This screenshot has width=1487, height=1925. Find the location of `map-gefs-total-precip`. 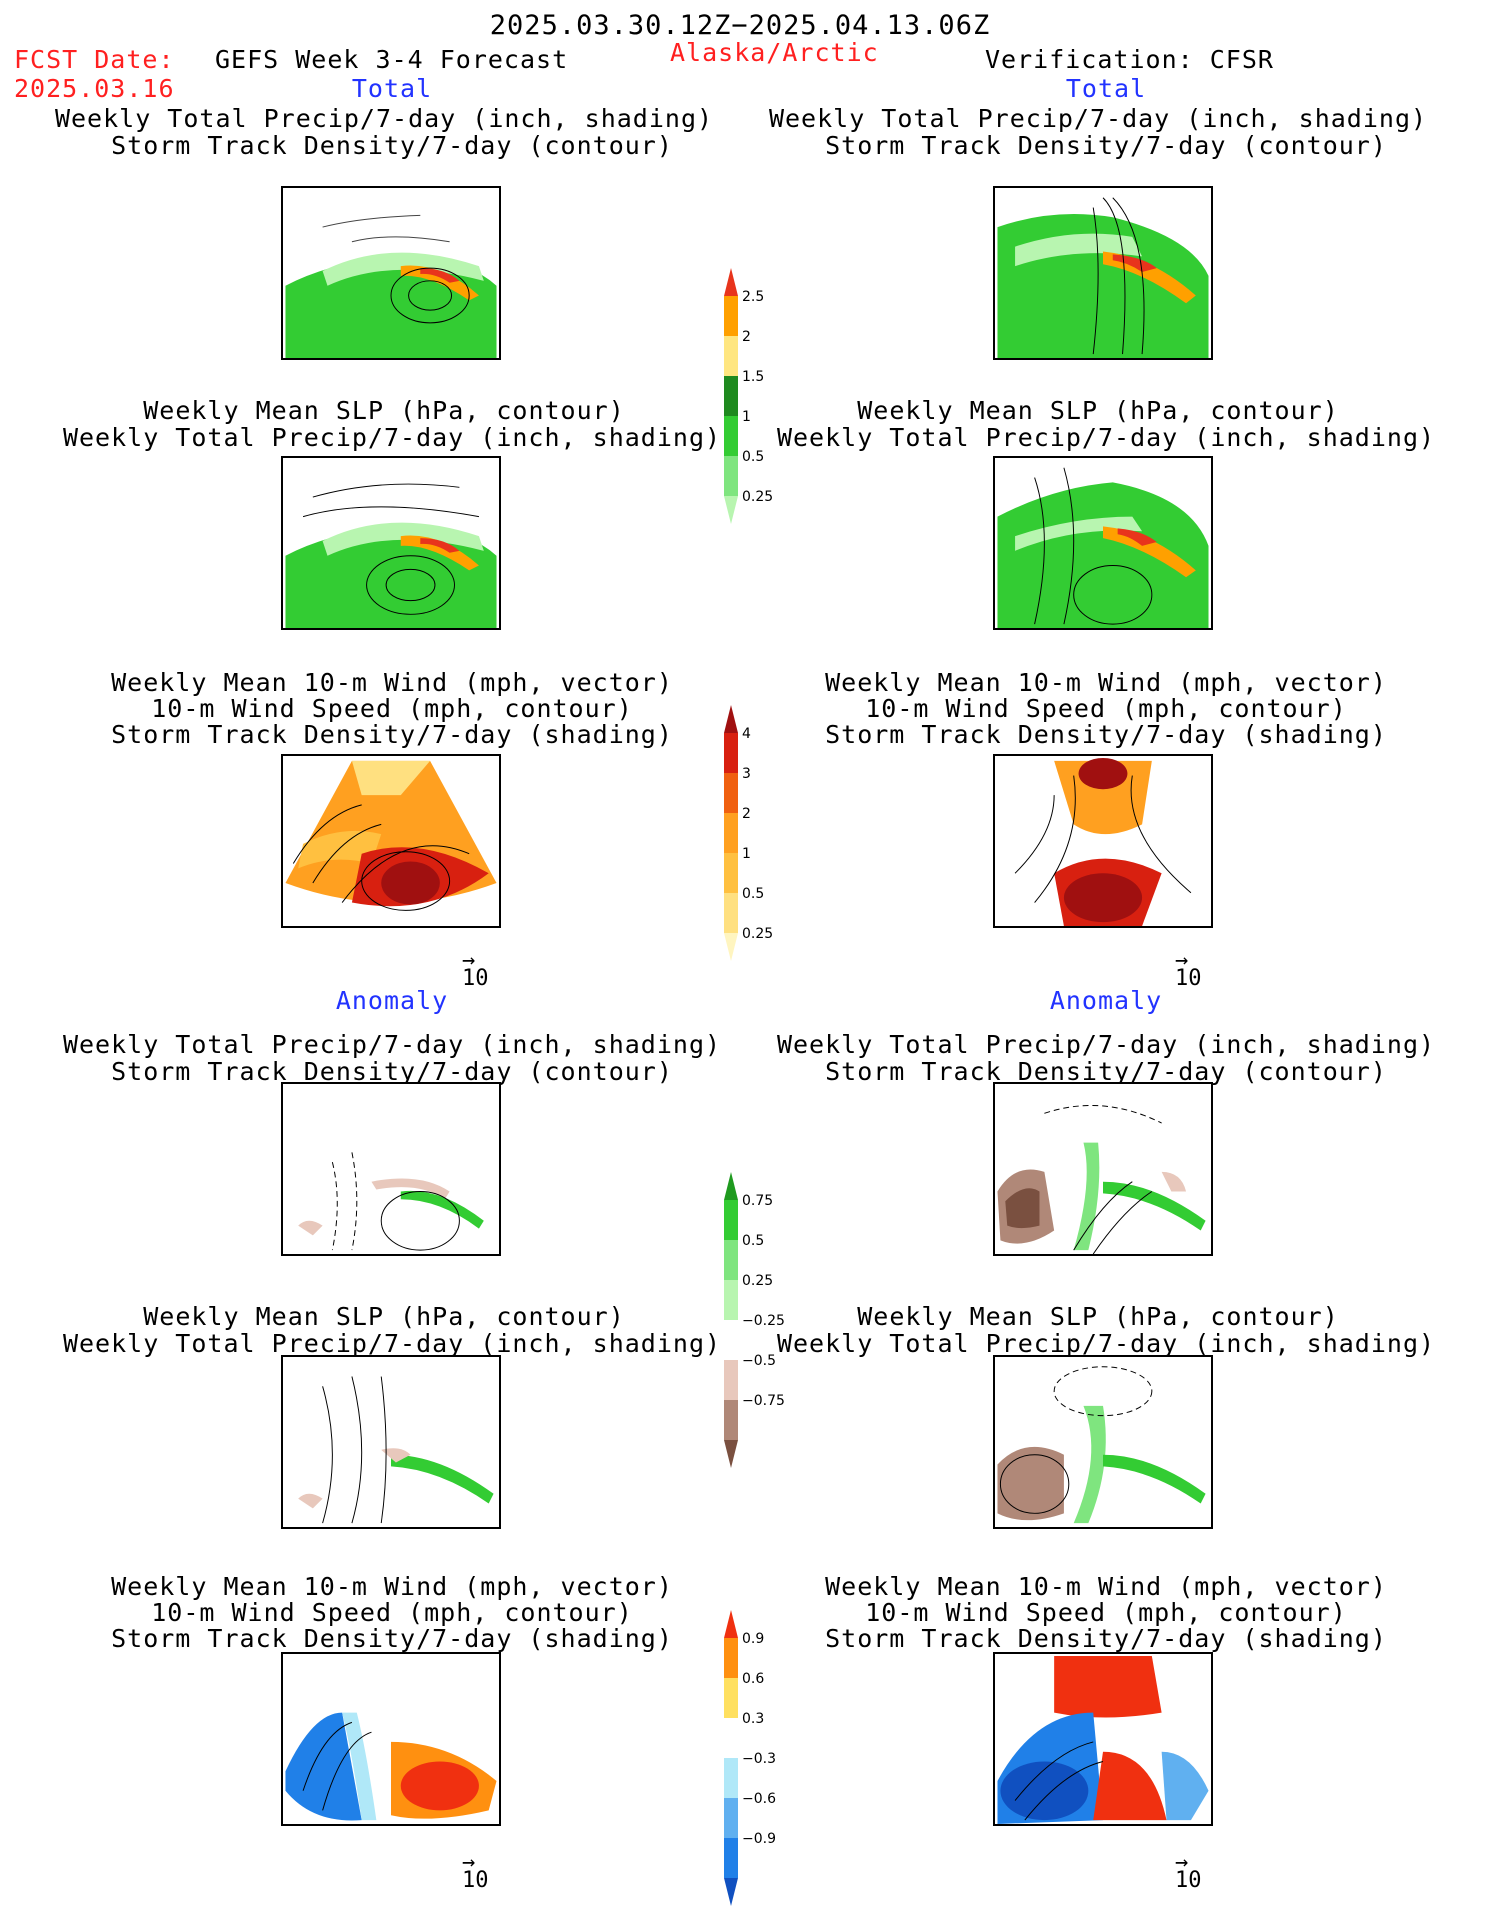

map-gefs-total-precip is located at coordinates (391, 273).